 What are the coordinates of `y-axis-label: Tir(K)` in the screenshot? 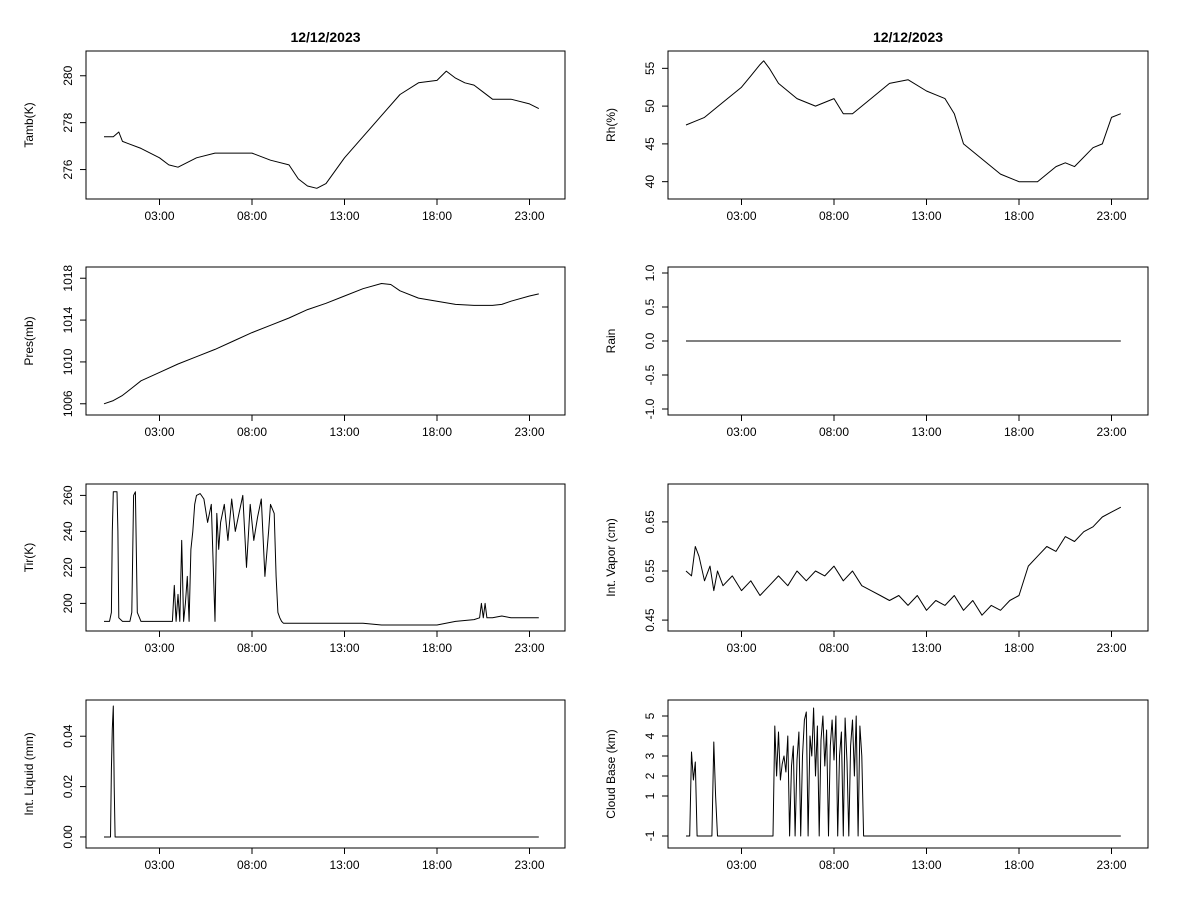 It's located at (29, 558).